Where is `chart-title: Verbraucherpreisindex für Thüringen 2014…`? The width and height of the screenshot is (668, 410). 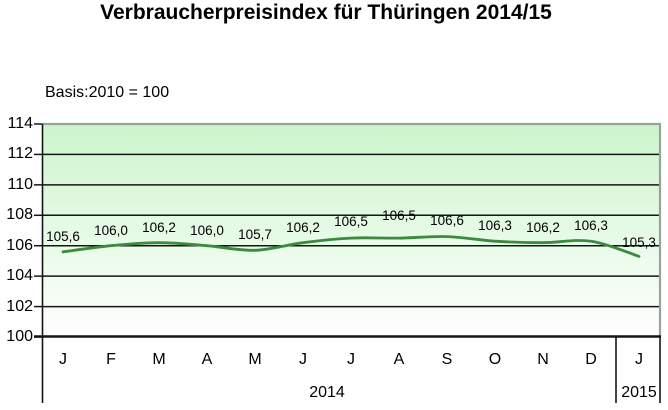 chart-title: Verbraucherpreisindex für Thüringen 2014… is located at coordinates (326, 12).